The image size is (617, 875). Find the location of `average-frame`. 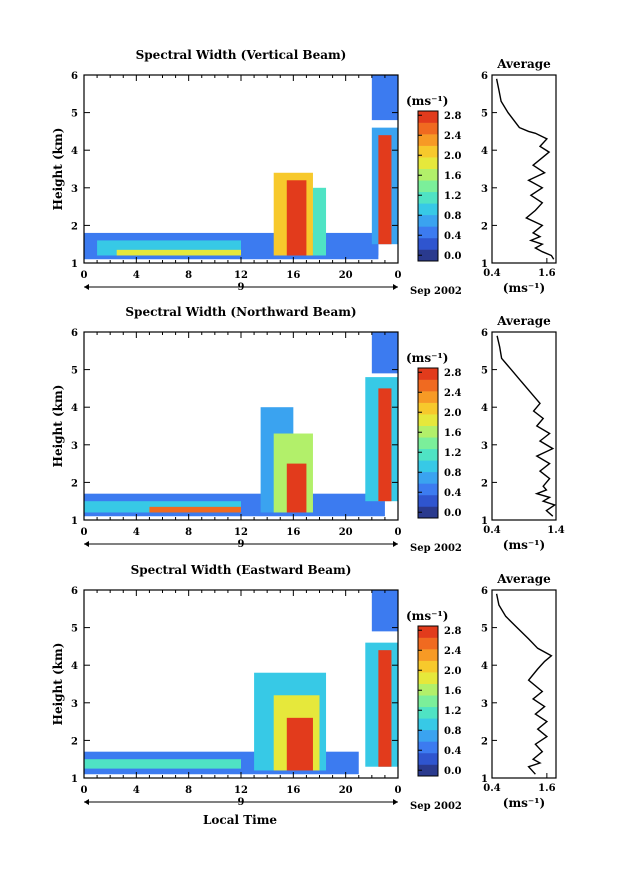

average-frame is located at coordinates (524, 426).